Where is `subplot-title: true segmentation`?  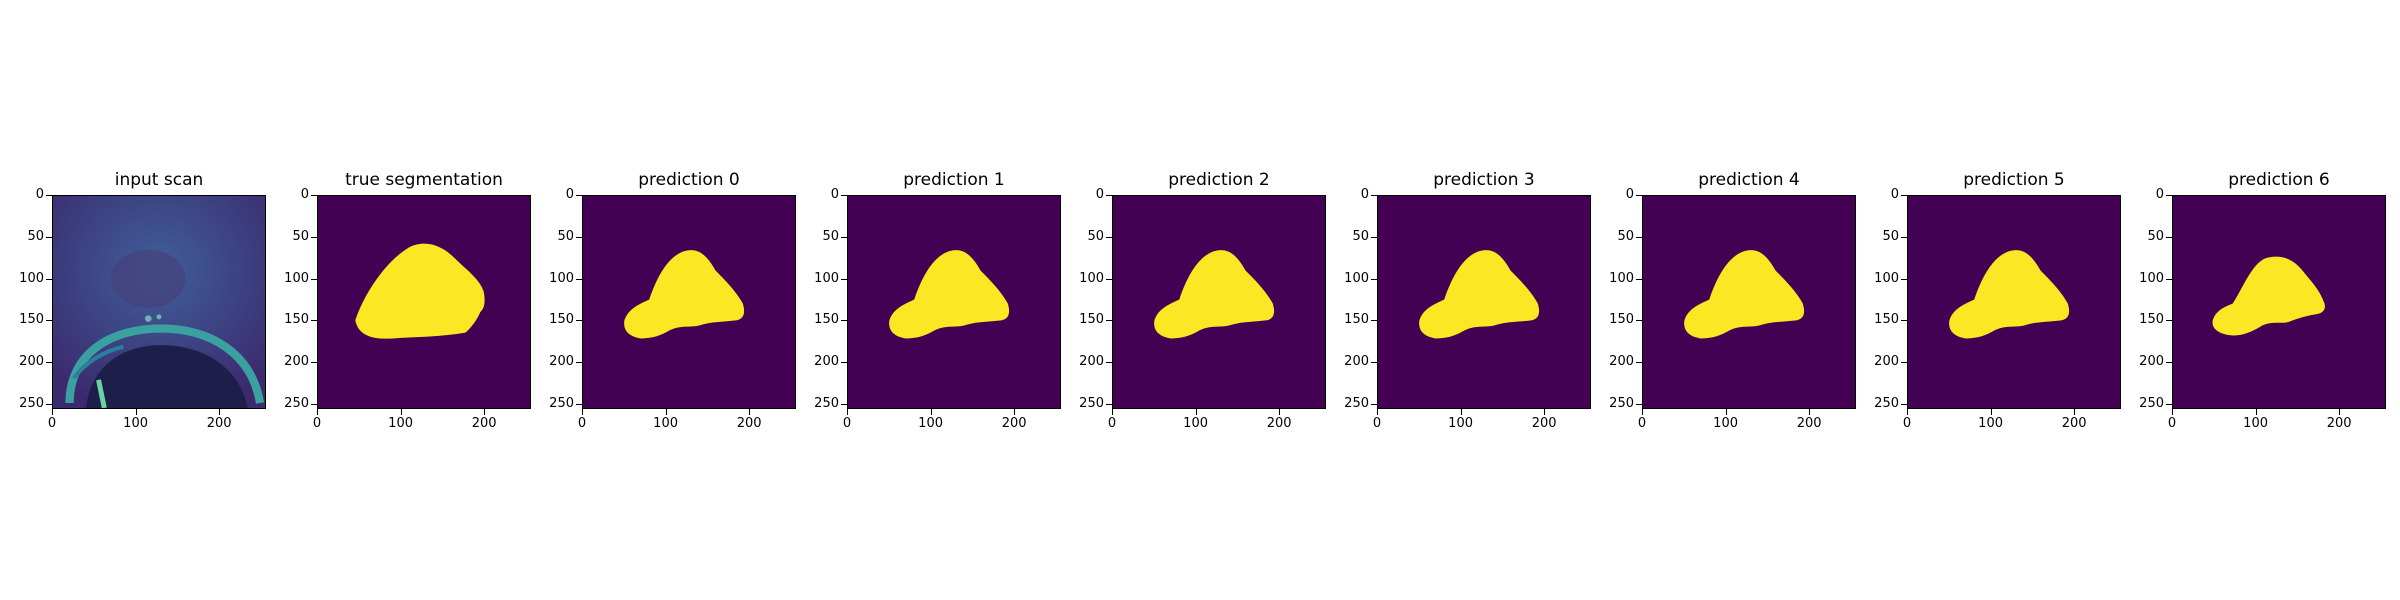
subplot-title: true segmentation is located at coordinates (424, 180).